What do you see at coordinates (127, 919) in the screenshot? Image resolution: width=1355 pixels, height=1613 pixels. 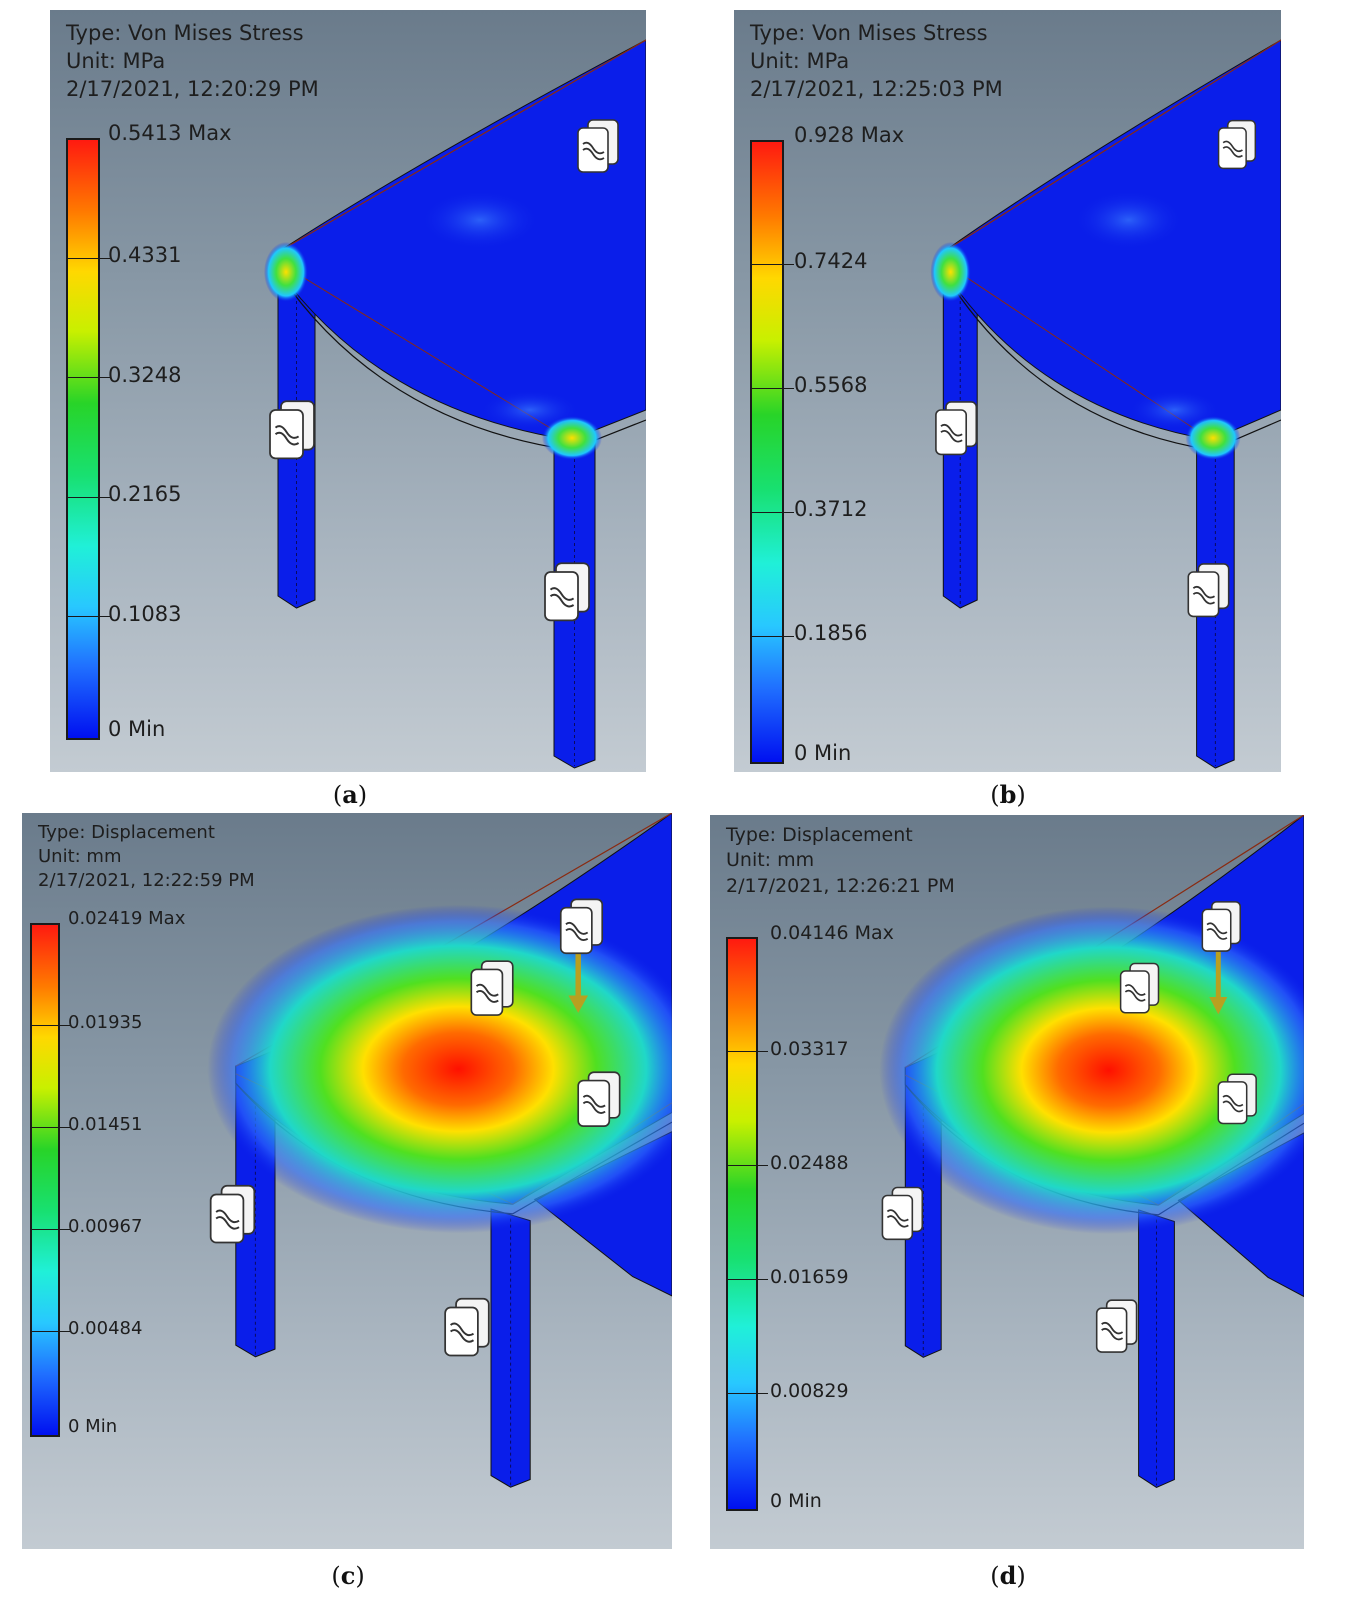 I see `legend-label: 0.02419 Max` at bounding box center [127, 919].